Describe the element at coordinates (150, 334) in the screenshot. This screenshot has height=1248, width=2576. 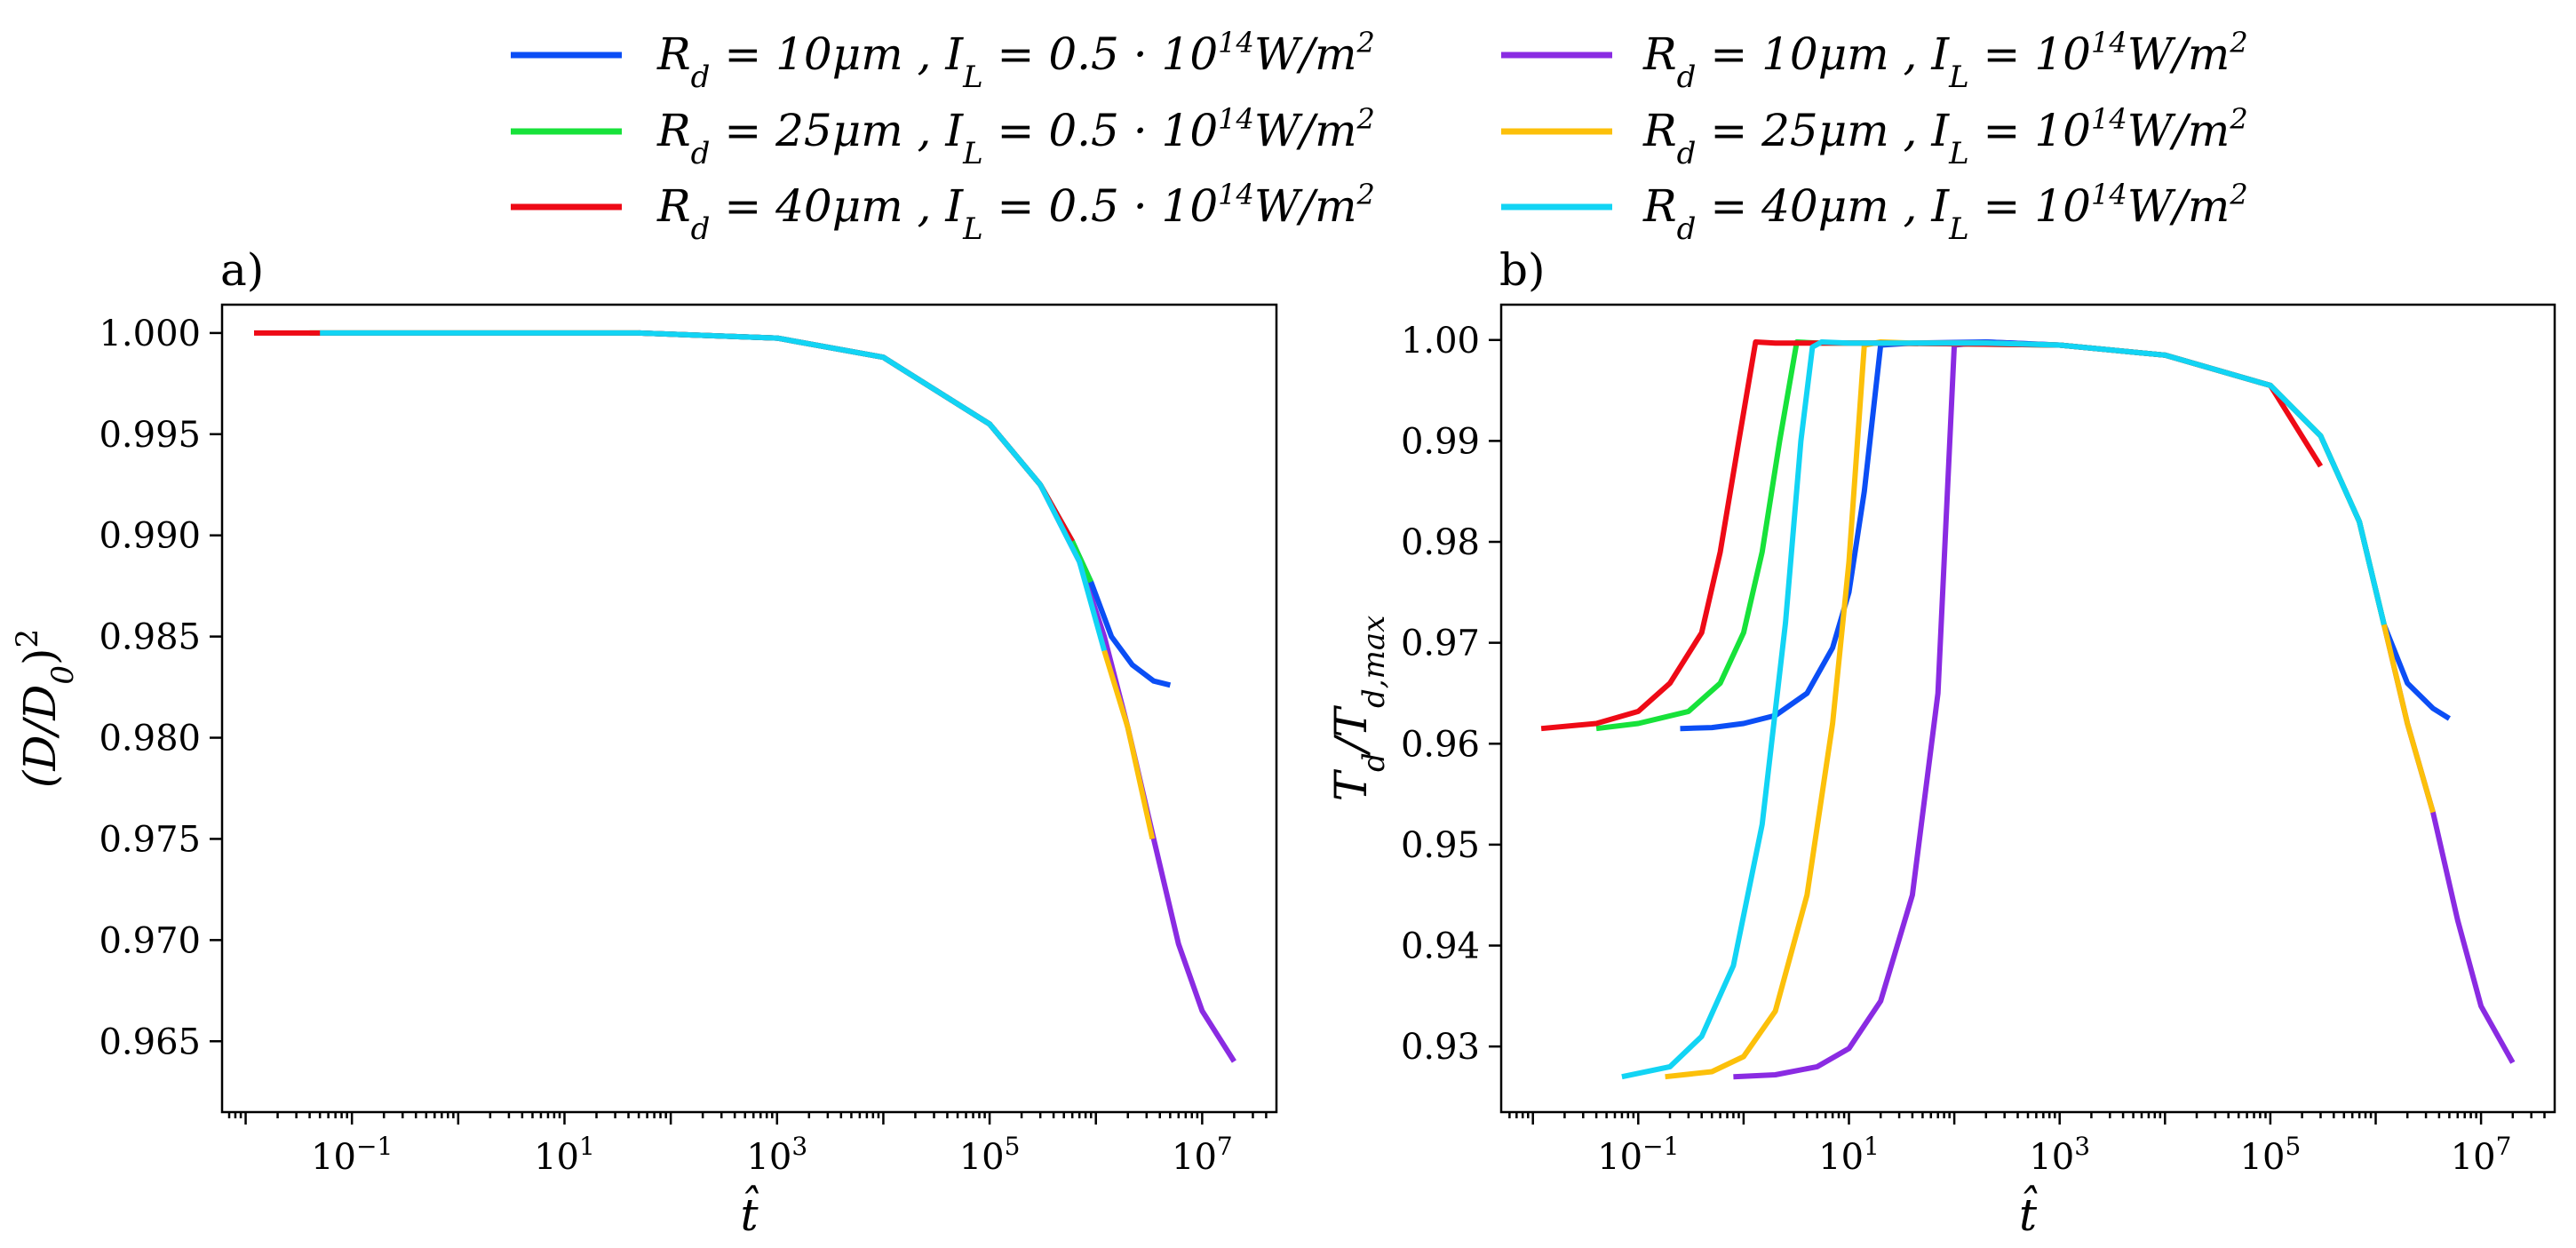
I see `panel-a-ytick-label: 1.000` at that location.